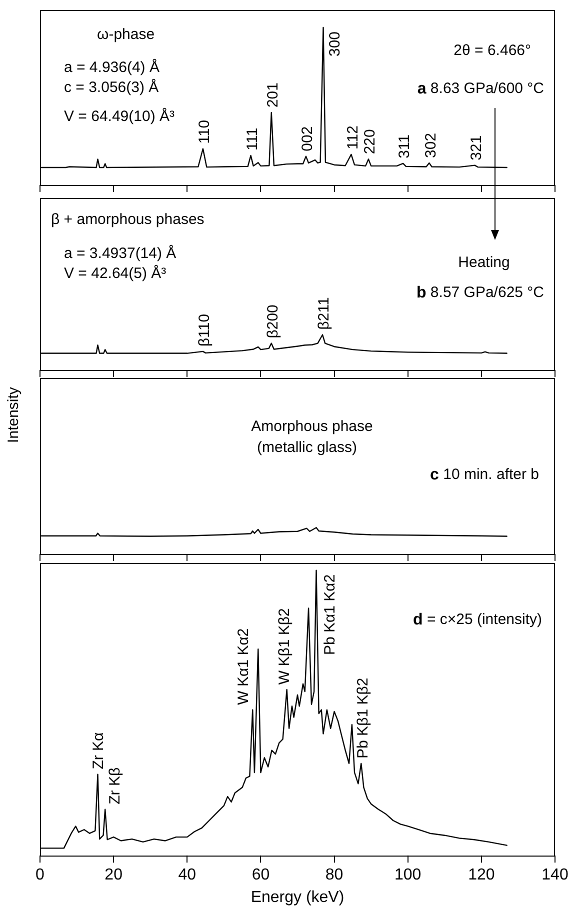 This screenshot has height=907, width=572. What do you see at coordinates (405, 146) in the screenshot?
I see `annotation: 311` at bounding box center [405, 146].